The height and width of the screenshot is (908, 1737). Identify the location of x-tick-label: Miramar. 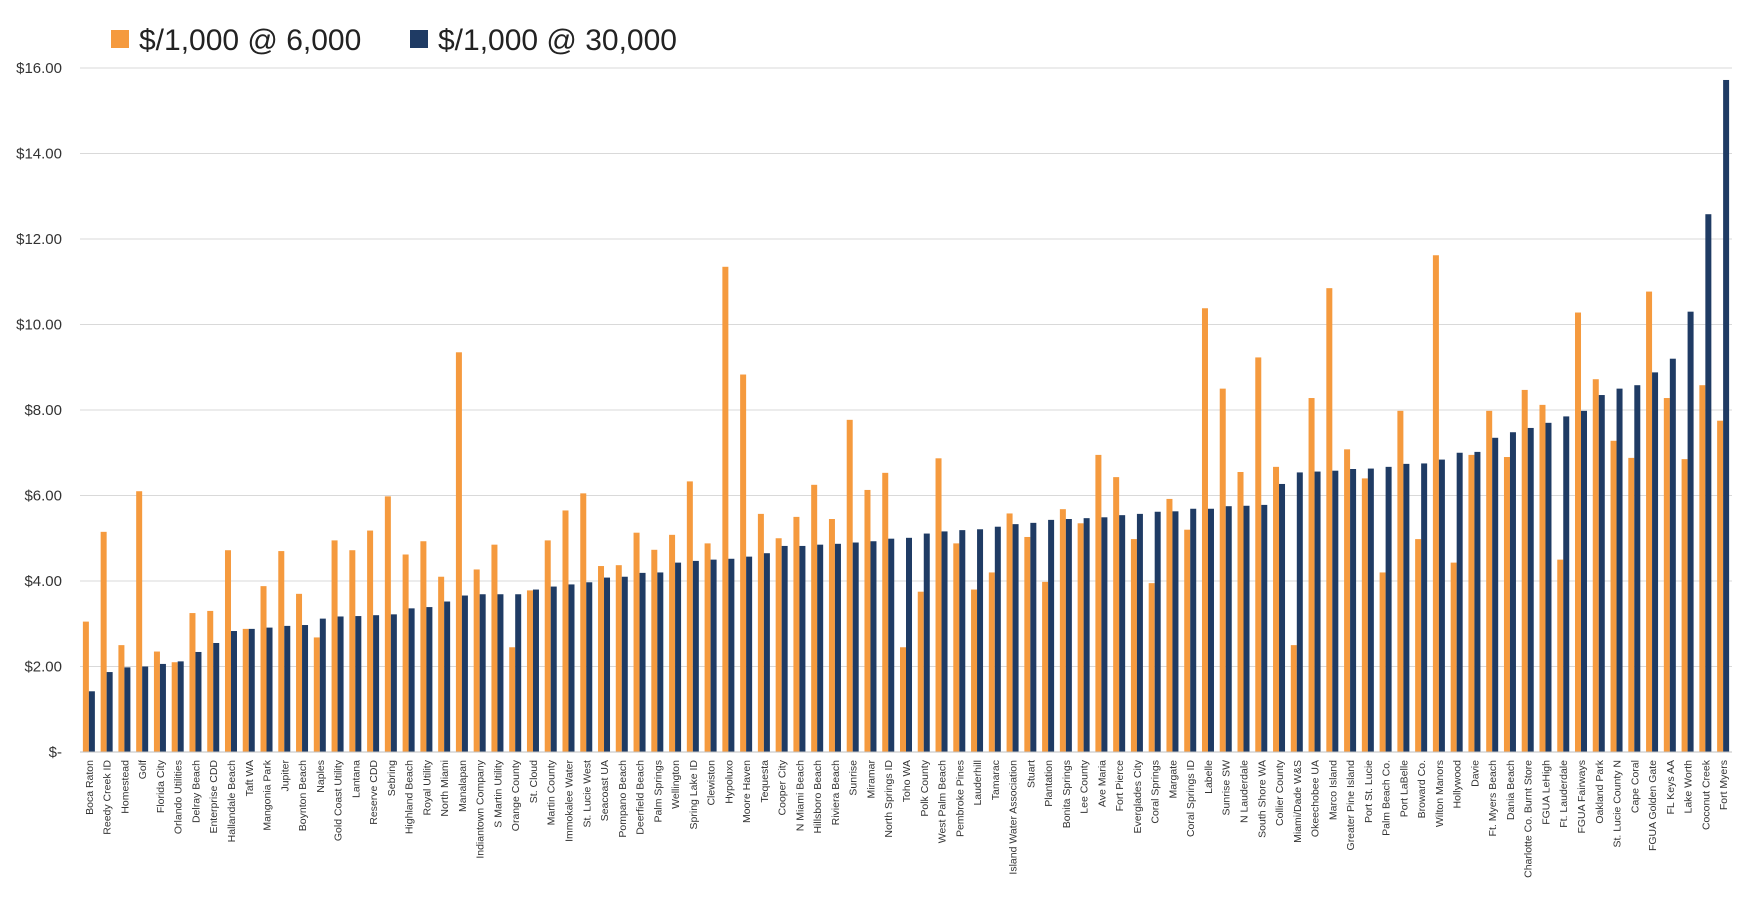
(871, 778).